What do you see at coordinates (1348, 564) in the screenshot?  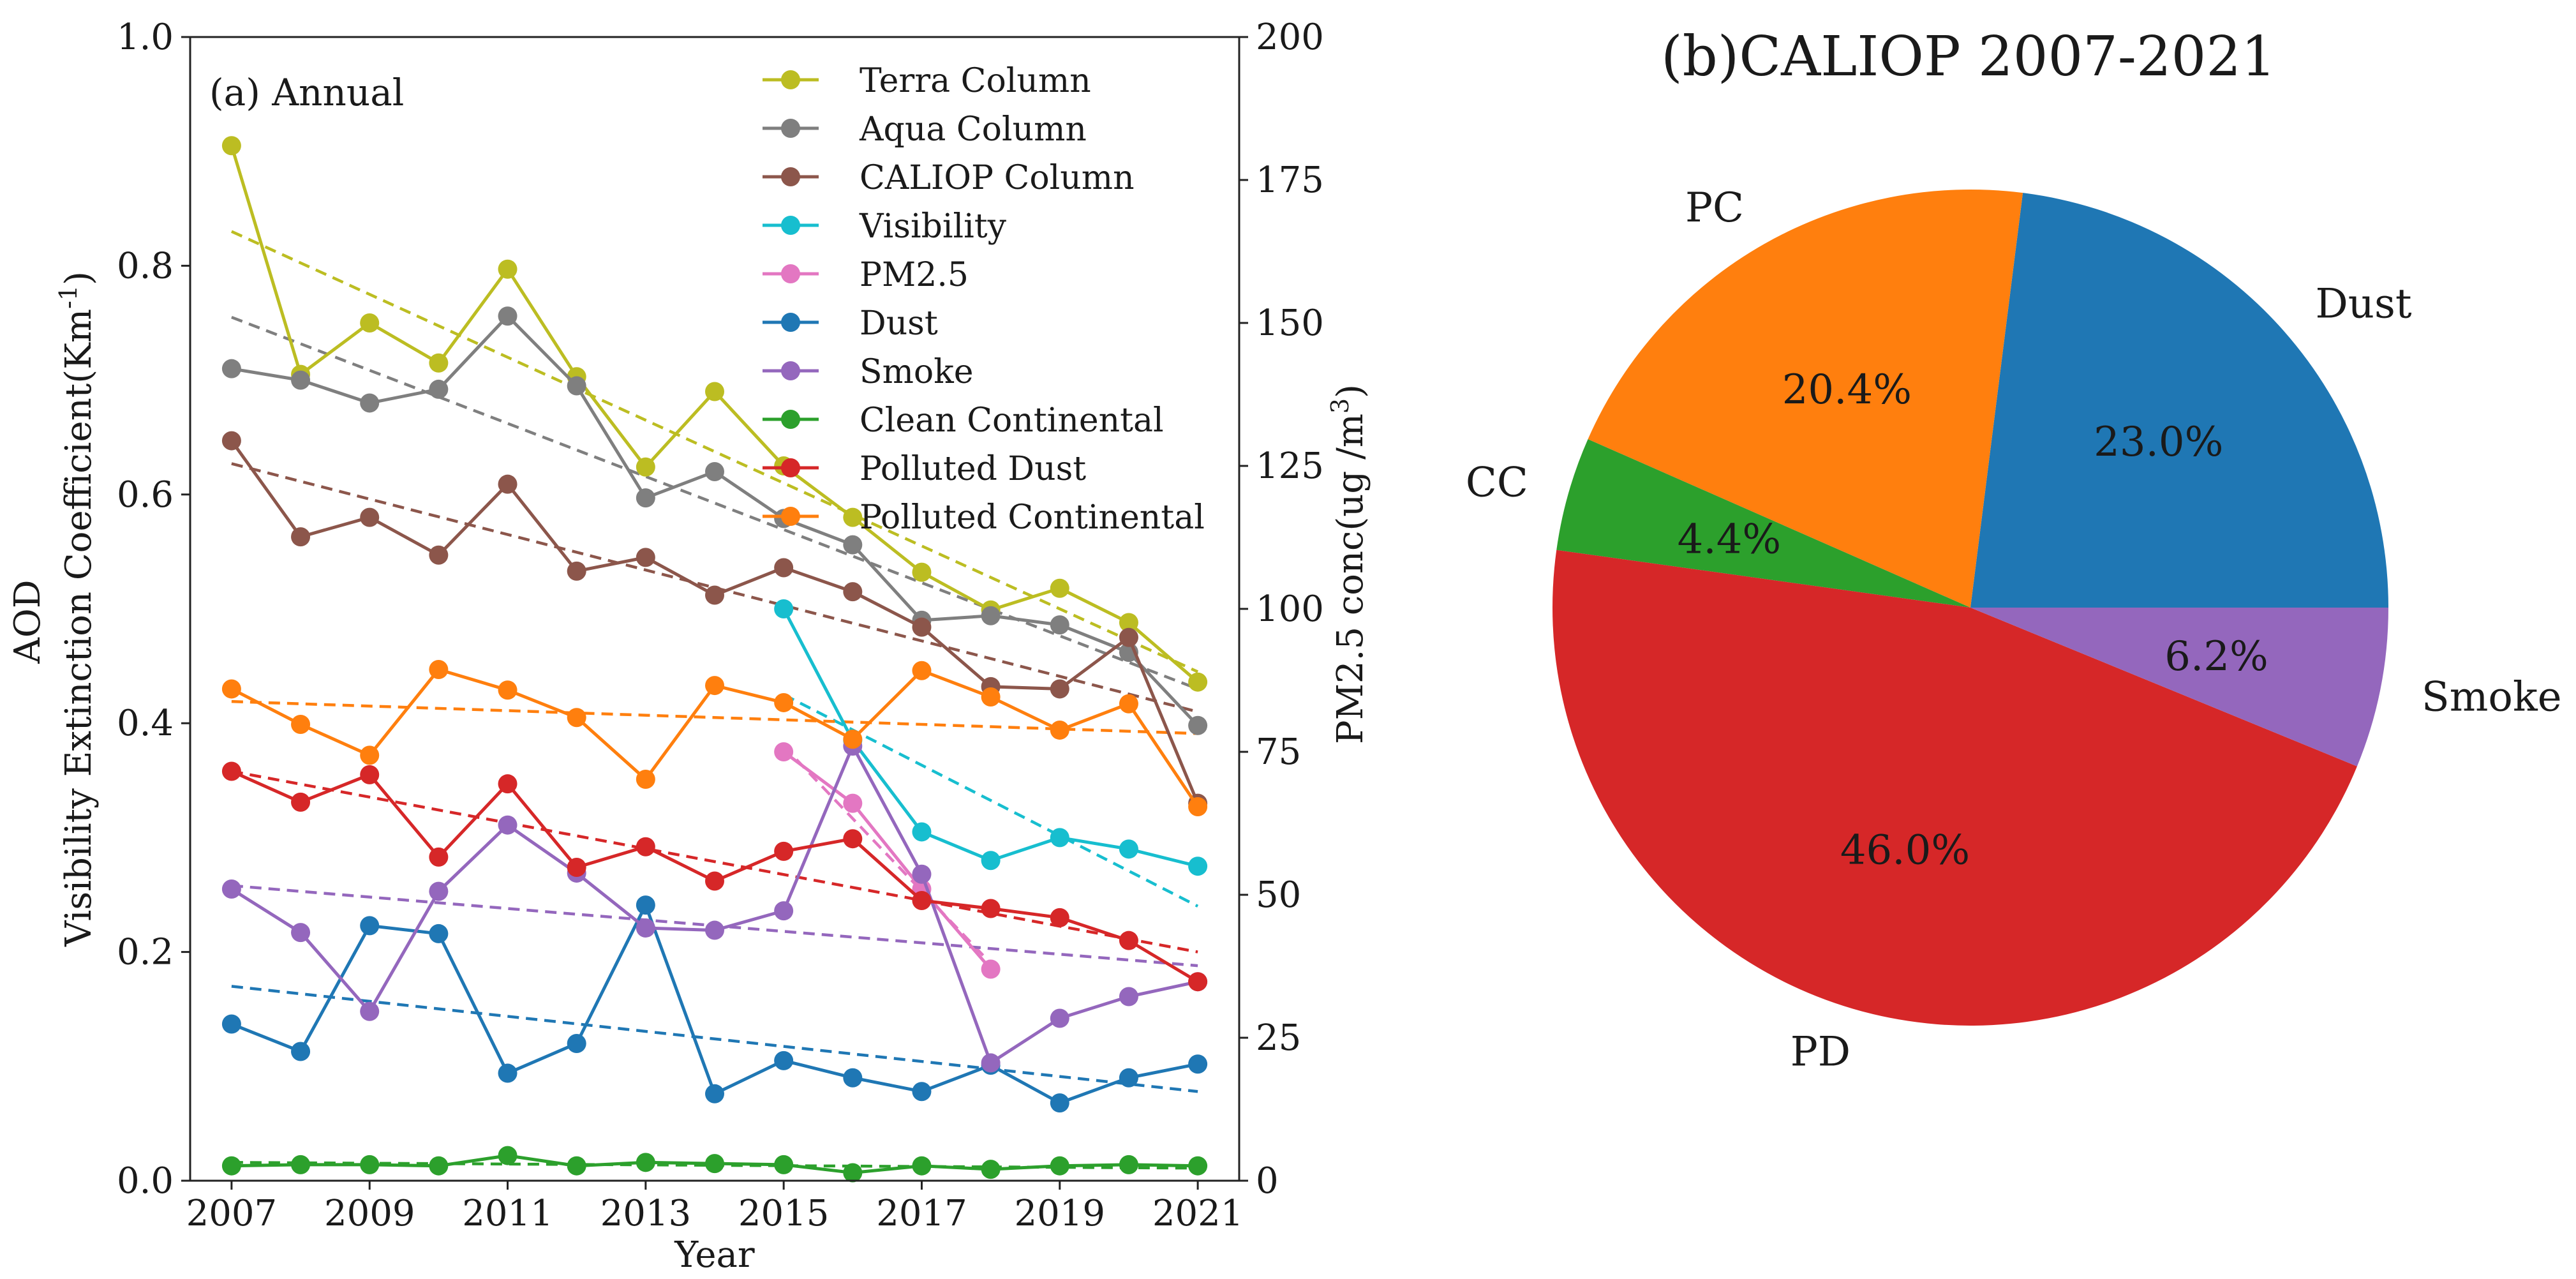 I see `y2-axis-label: PM2.5 conc(ug /m3)` at bounding box center [1348, 564].